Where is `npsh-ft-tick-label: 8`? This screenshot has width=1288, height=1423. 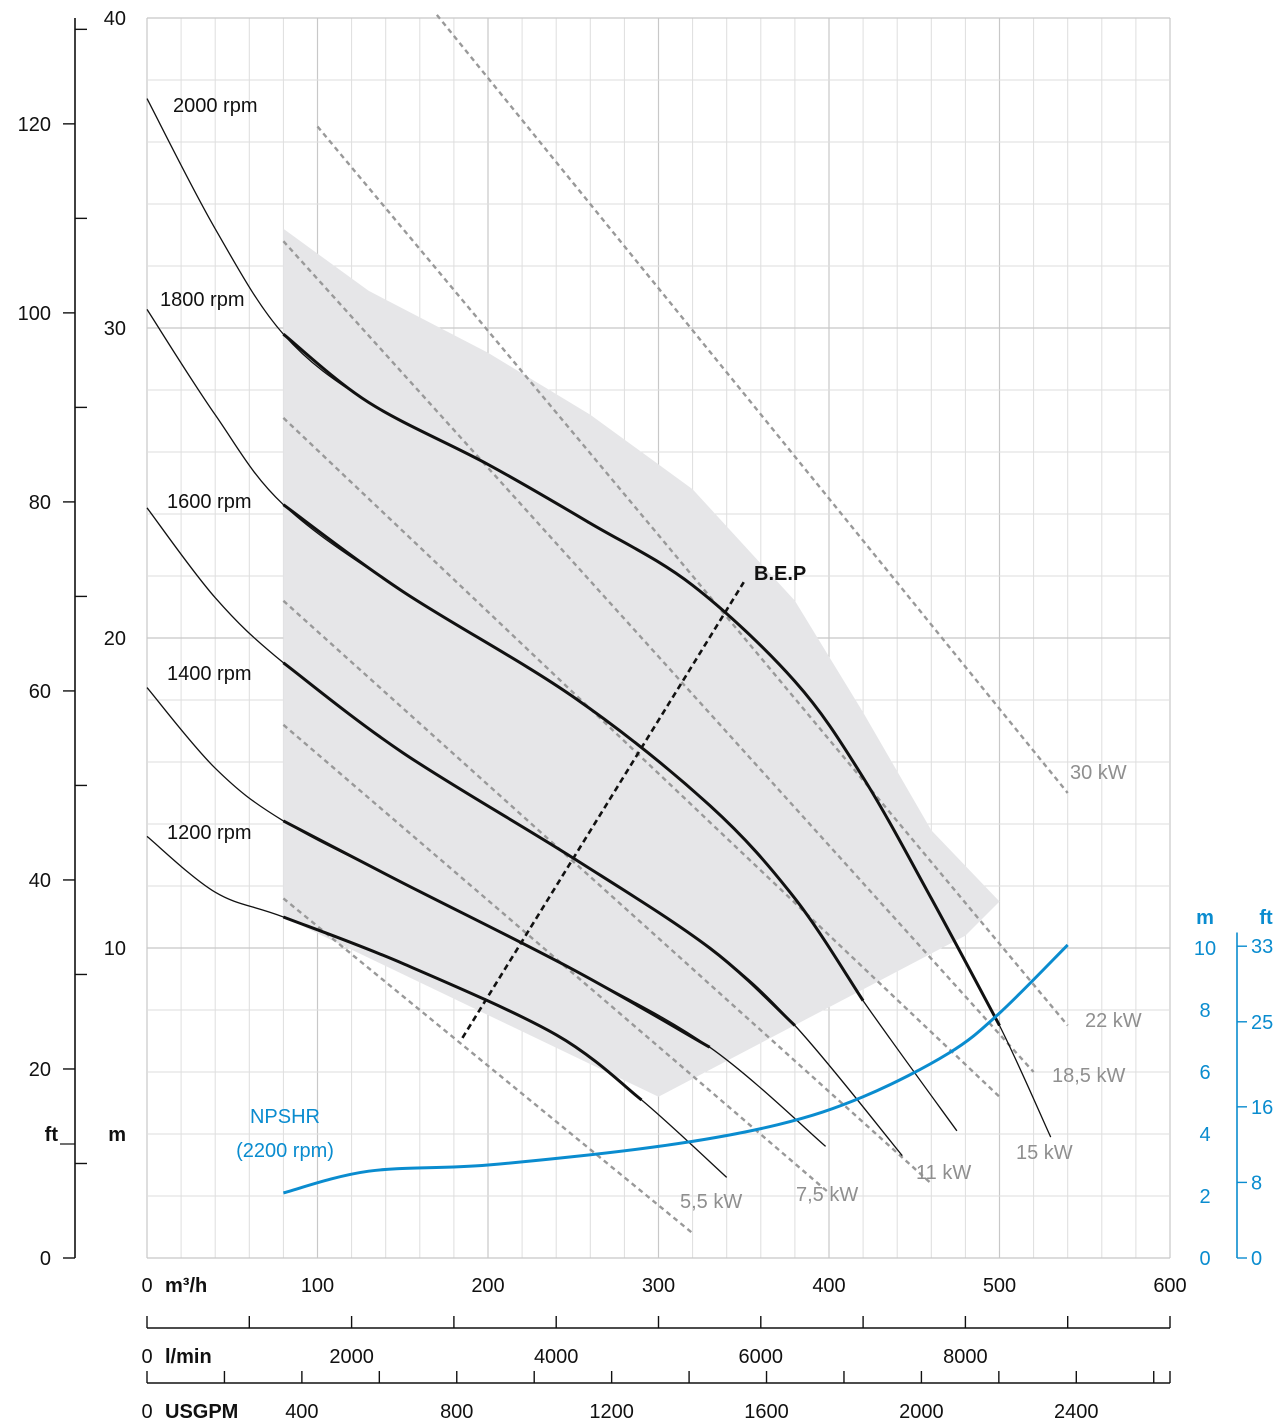
npsh-ft-tick-label: 8 is located at coordinates (1256, 1183).